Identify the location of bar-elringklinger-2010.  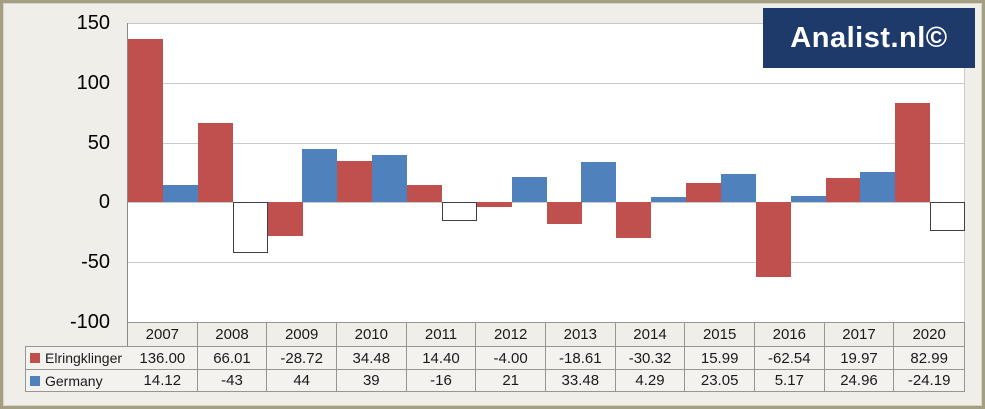
(354, 181).